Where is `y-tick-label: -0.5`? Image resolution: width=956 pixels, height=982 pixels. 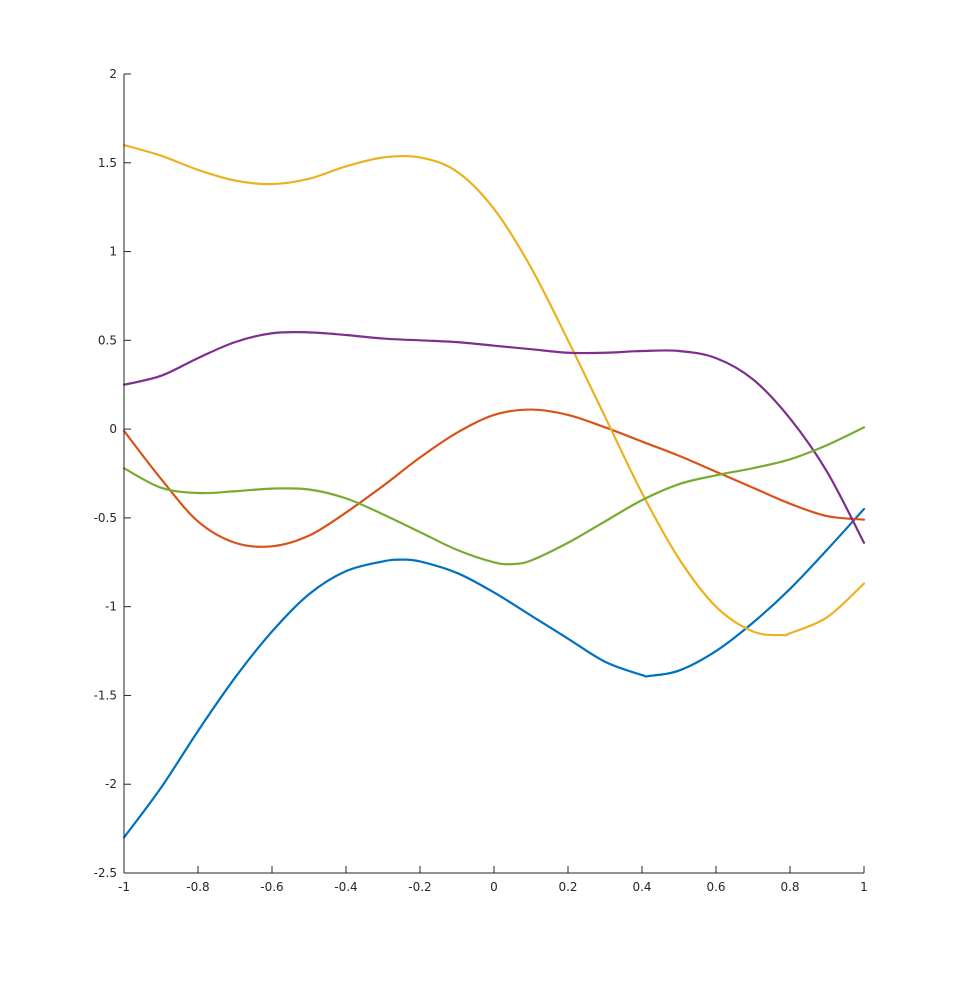 y-tick-label: -0.5 is located at coordinates (105, 518).